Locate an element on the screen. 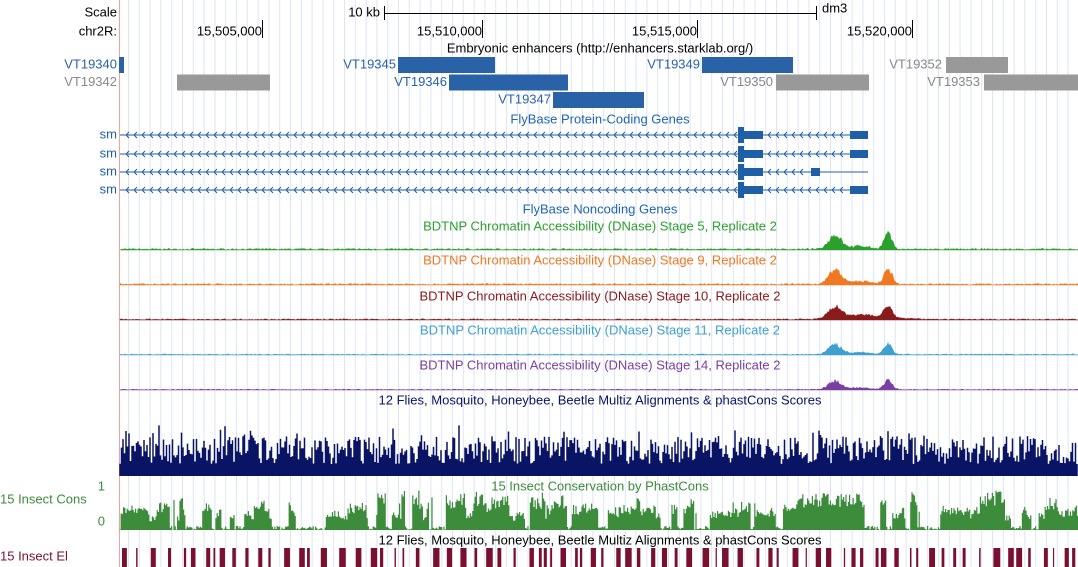 This screenshot has height=567, width=1078. enhancer-label: VT19340 is located at coordinates (90, 63).